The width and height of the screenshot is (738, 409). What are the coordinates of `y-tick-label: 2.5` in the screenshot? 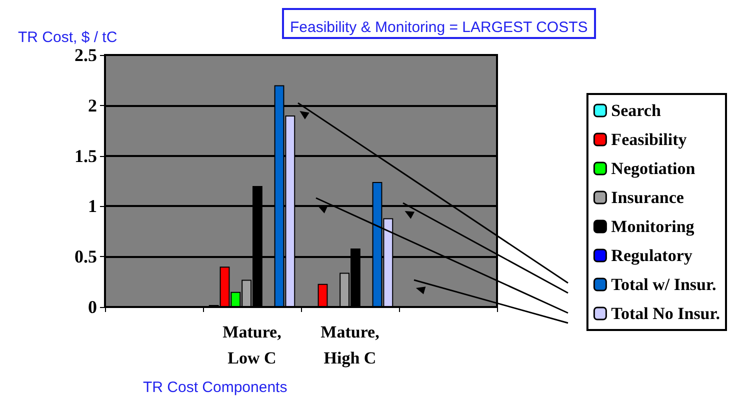 It's located at (85, 55).